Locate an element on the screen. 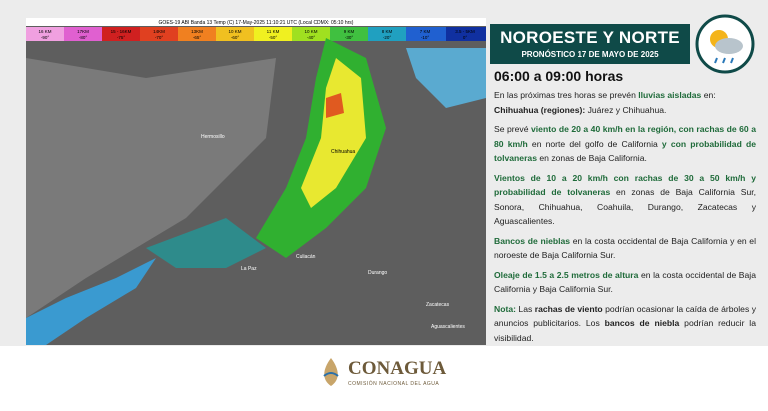 Image resolution: width=768 pixels, height=411 pixels. city-label: Culiacán is located at coordinates (306, 257).